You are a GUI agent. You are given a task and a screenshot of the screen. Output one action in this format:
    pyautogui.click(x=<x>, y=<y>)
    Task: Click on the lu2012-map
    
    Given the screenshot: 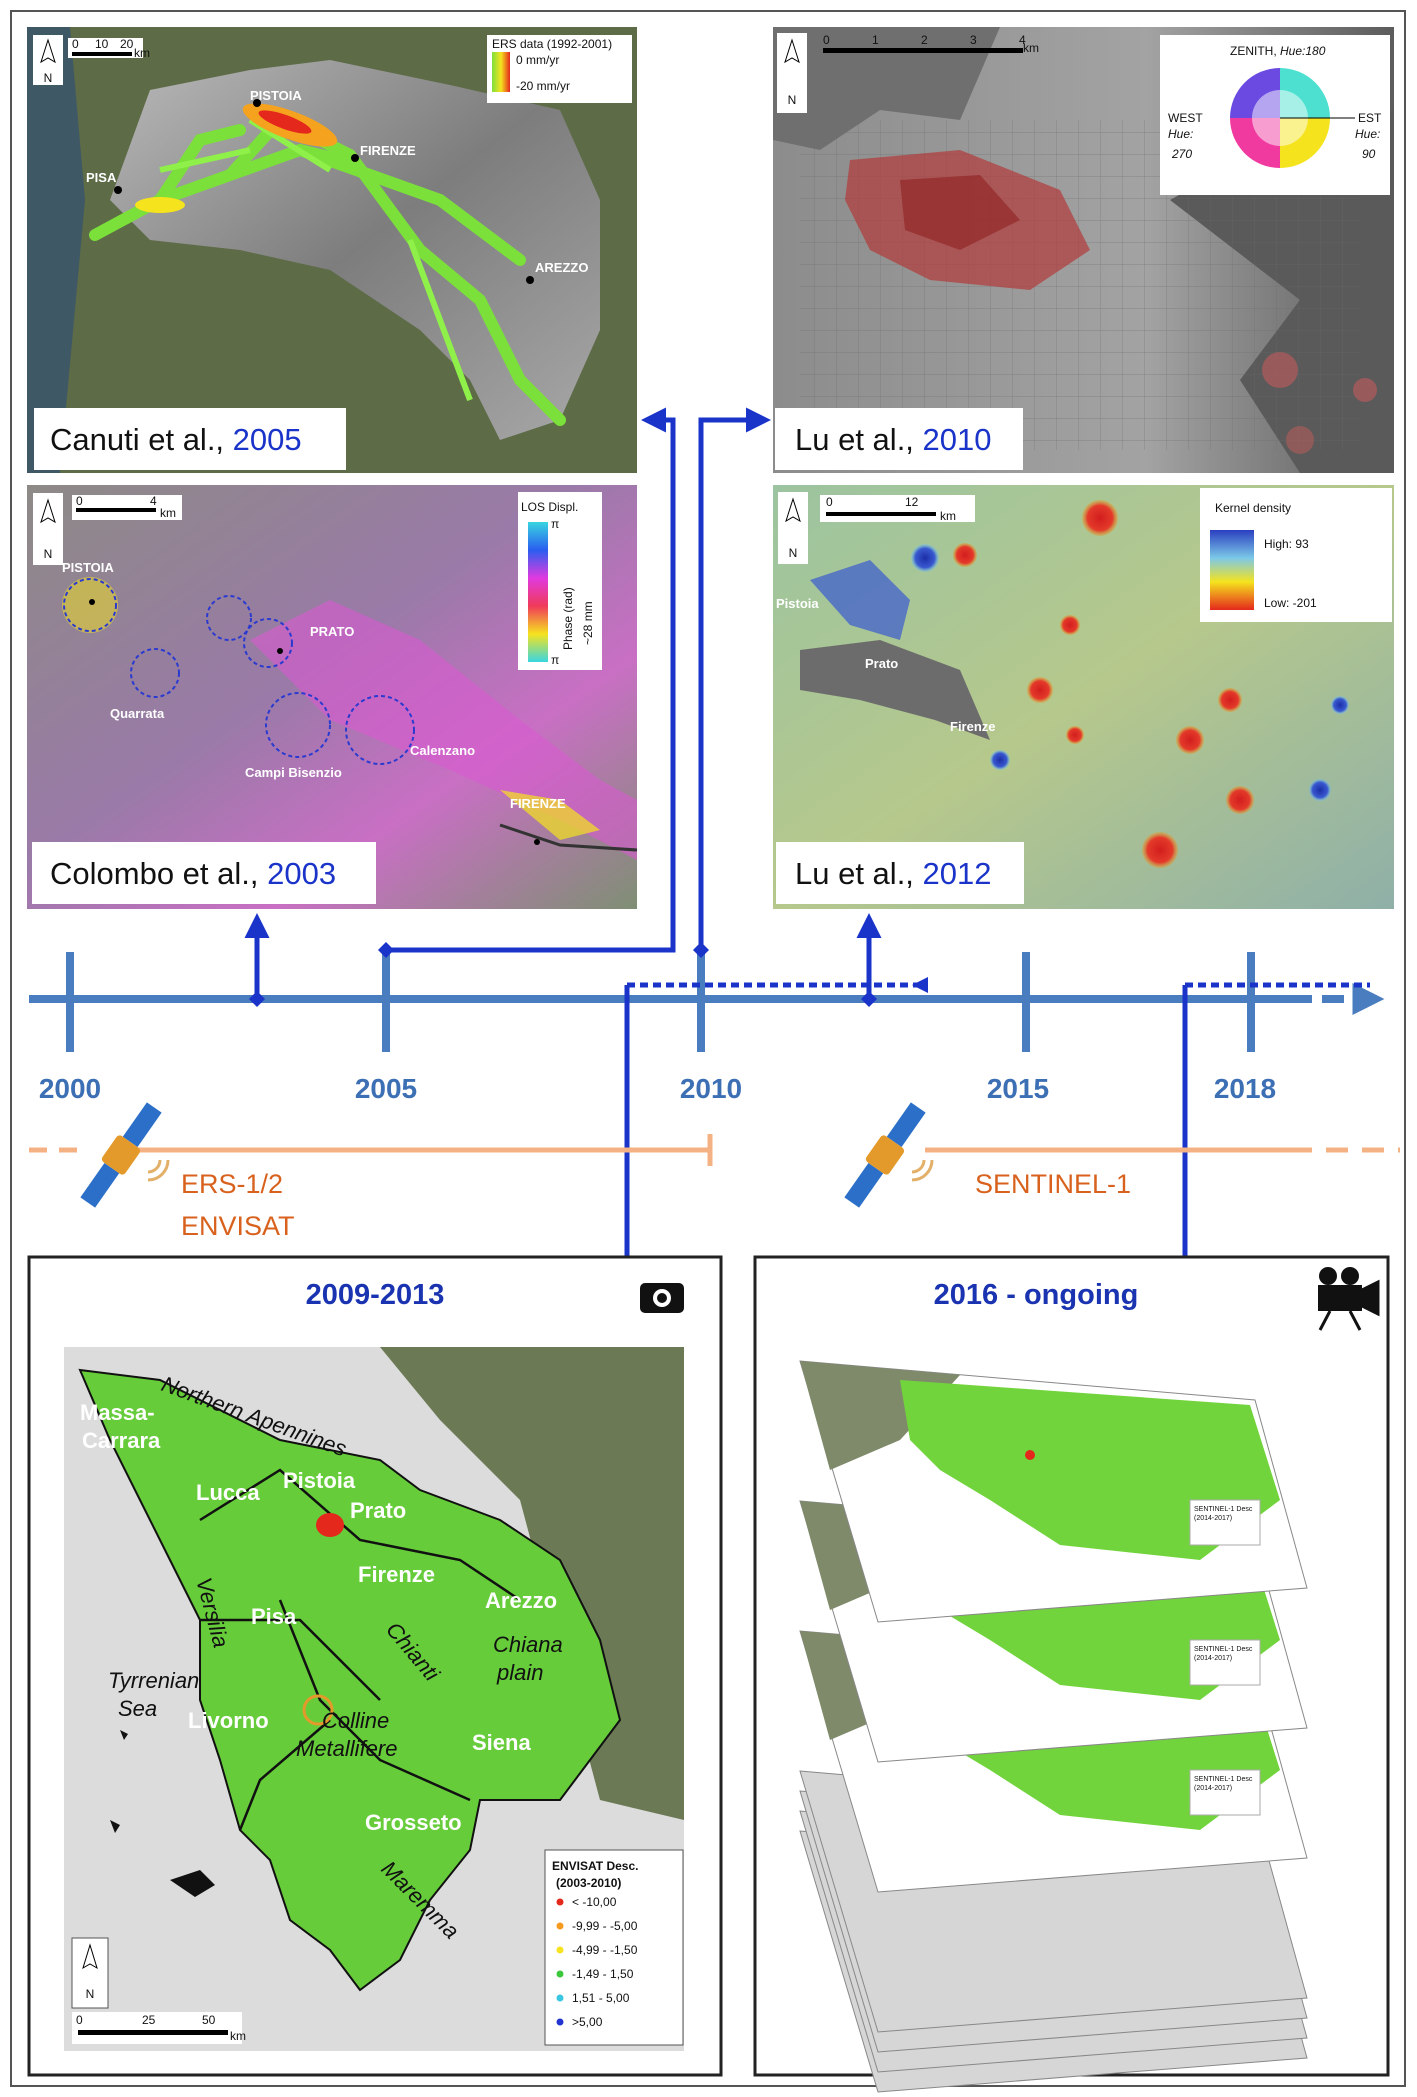 What is the action you would take?
    pyautogui.click(x=1083, y=697)
    